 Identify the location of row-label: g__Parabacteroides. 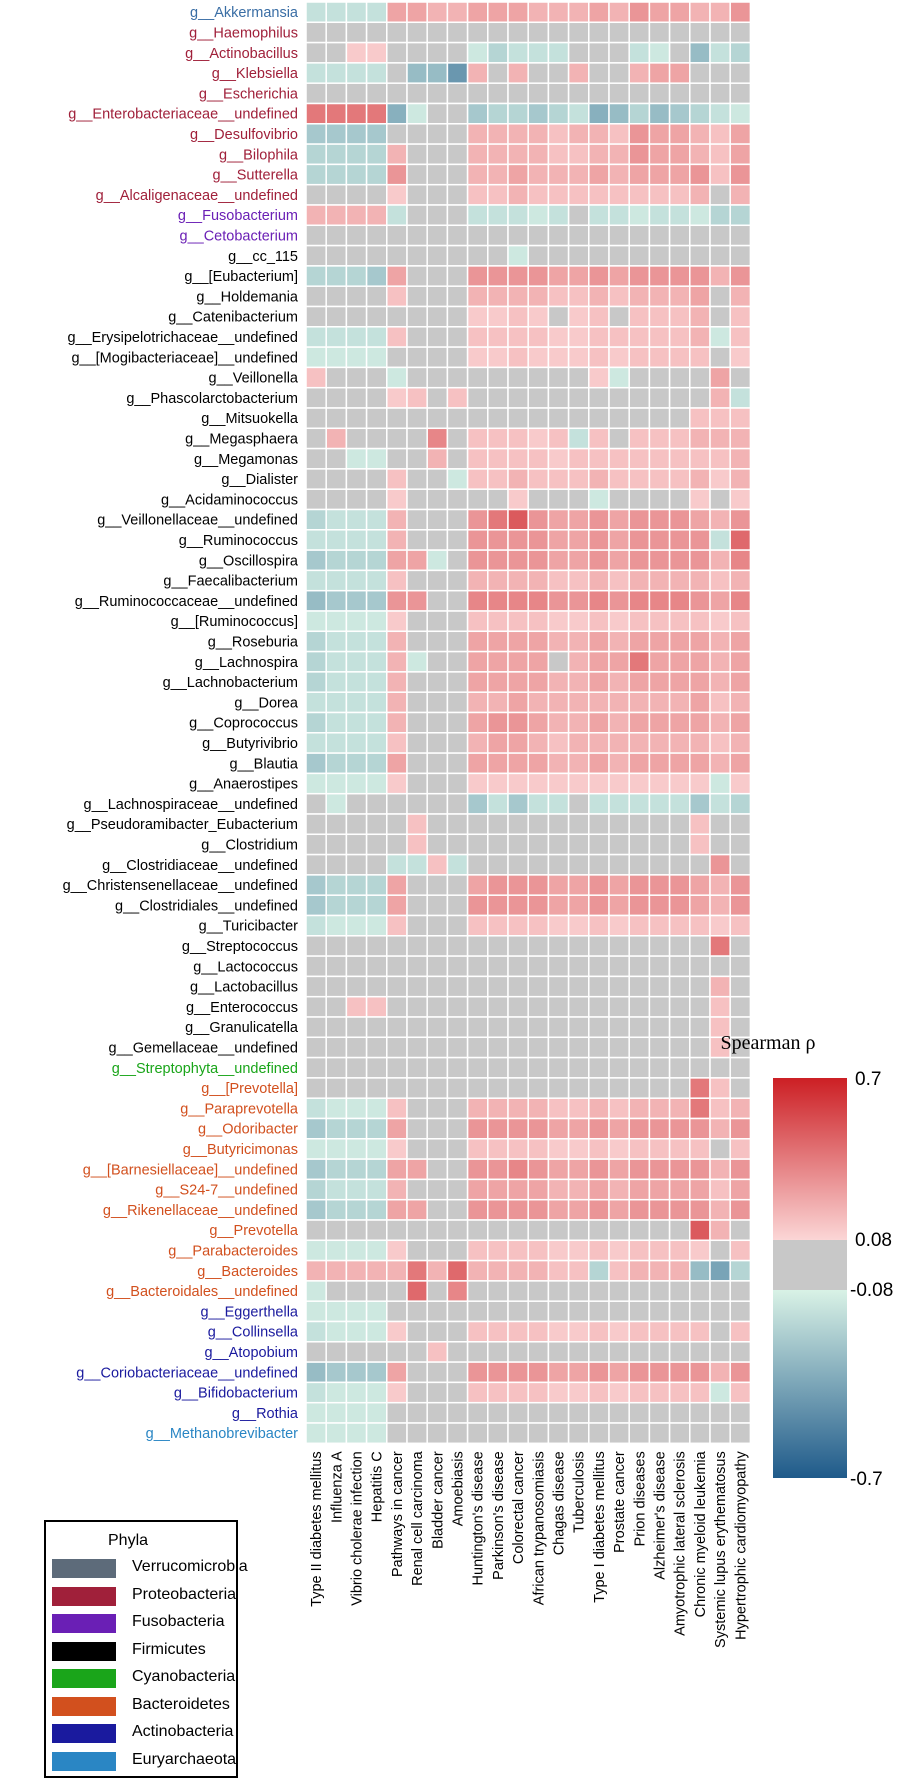
(233, 1251).